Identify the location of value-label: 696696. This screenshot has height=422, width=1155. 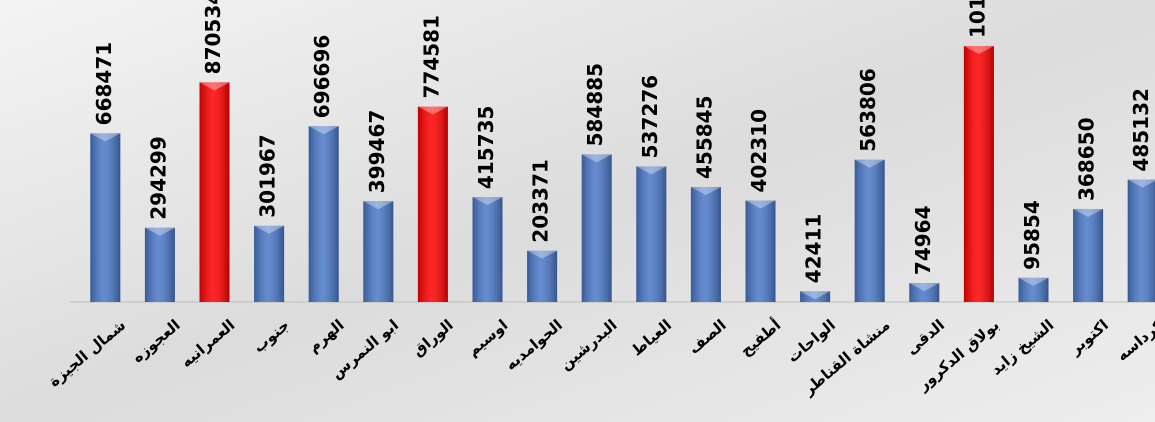
(322, 77).